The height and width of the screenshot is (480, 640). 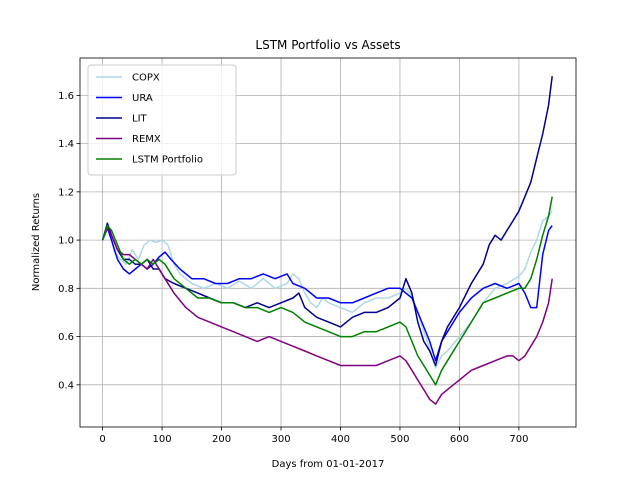 I want to click on legend-box, so click(x=162, y=120).